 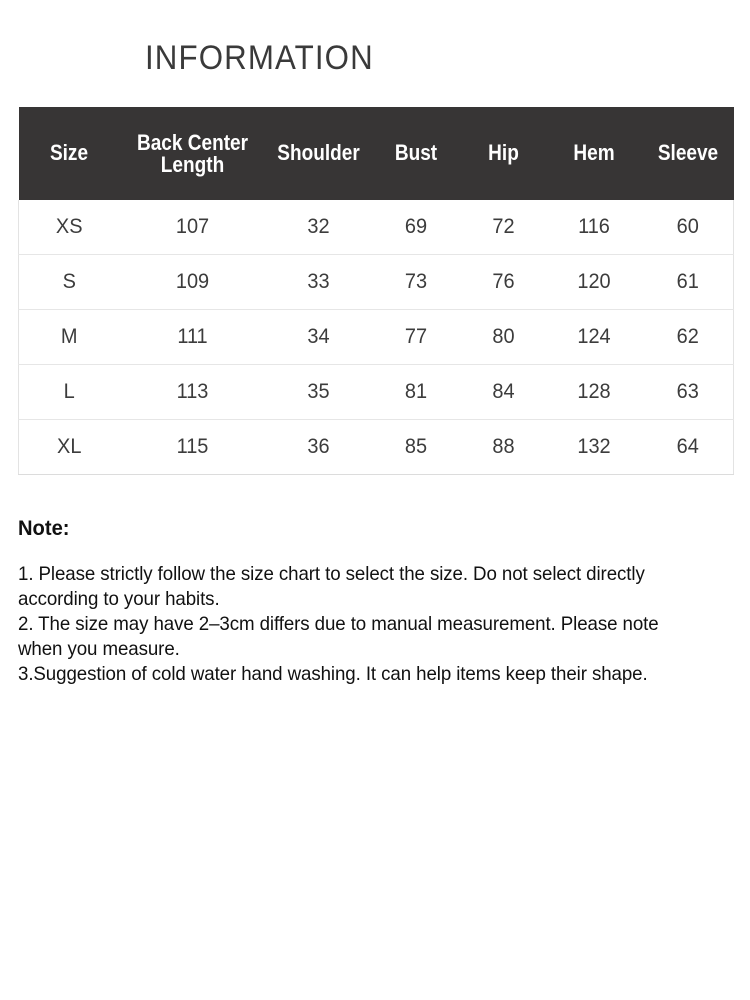 What do you see at coordinates (687, 282) in the screenshot?
I see `cell-sleeve: 61` at bounding box center [687, 282].